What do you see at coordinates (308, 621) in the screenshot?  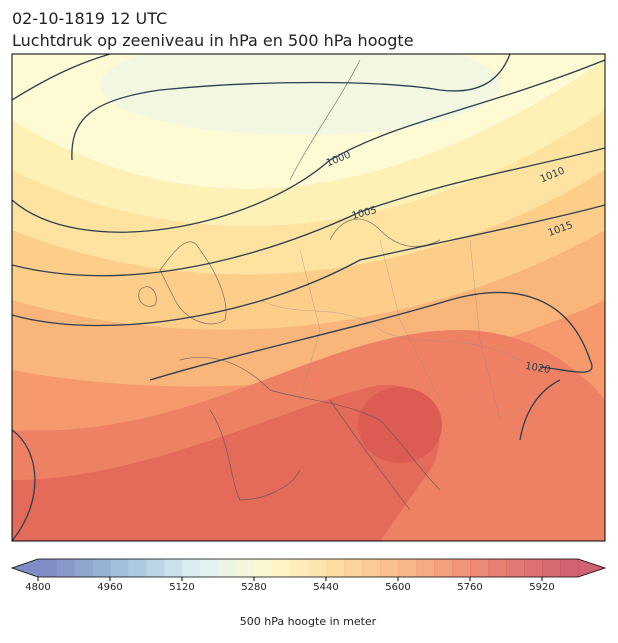 I see `colorbar-label: 500 hPa hoogte in meter` at bounding box center [308, 621].